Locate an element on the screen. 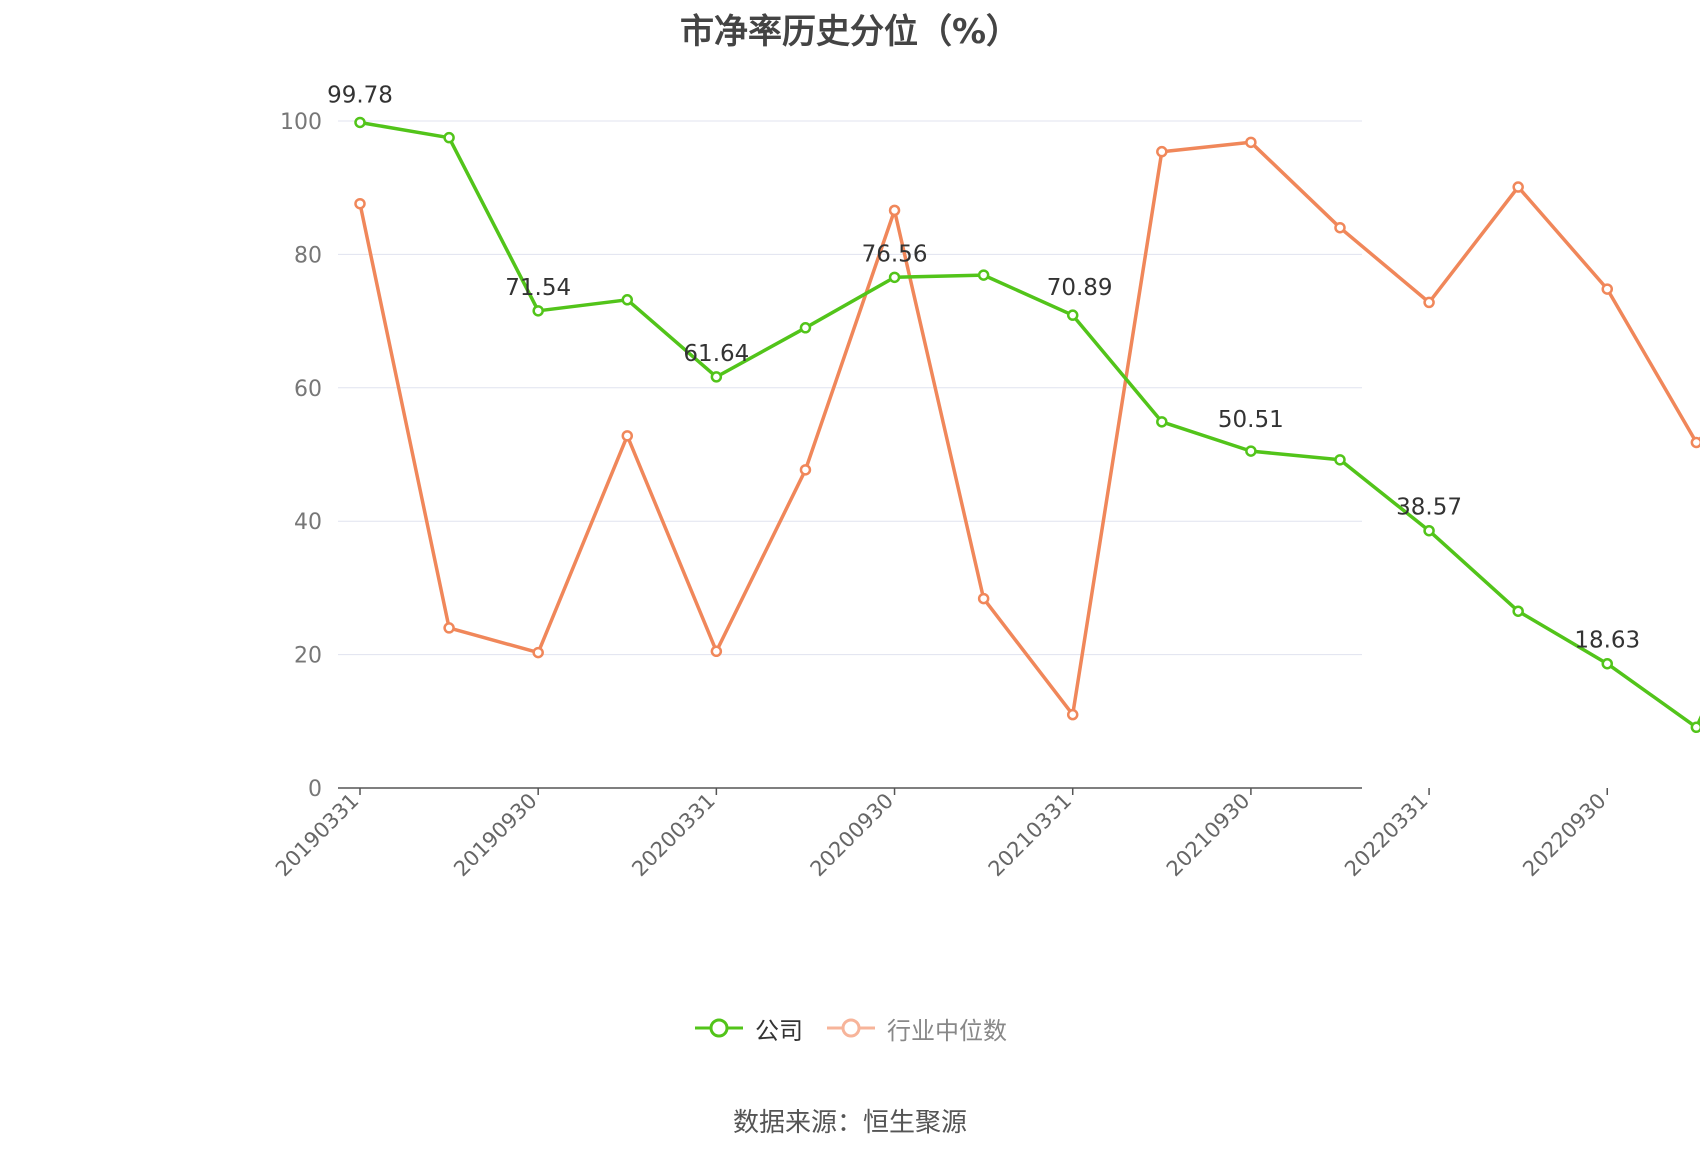 The height and width of the screenshot is (1150, 1700). x-tick-label: 20210930 is located at coordinates (1208, 835).